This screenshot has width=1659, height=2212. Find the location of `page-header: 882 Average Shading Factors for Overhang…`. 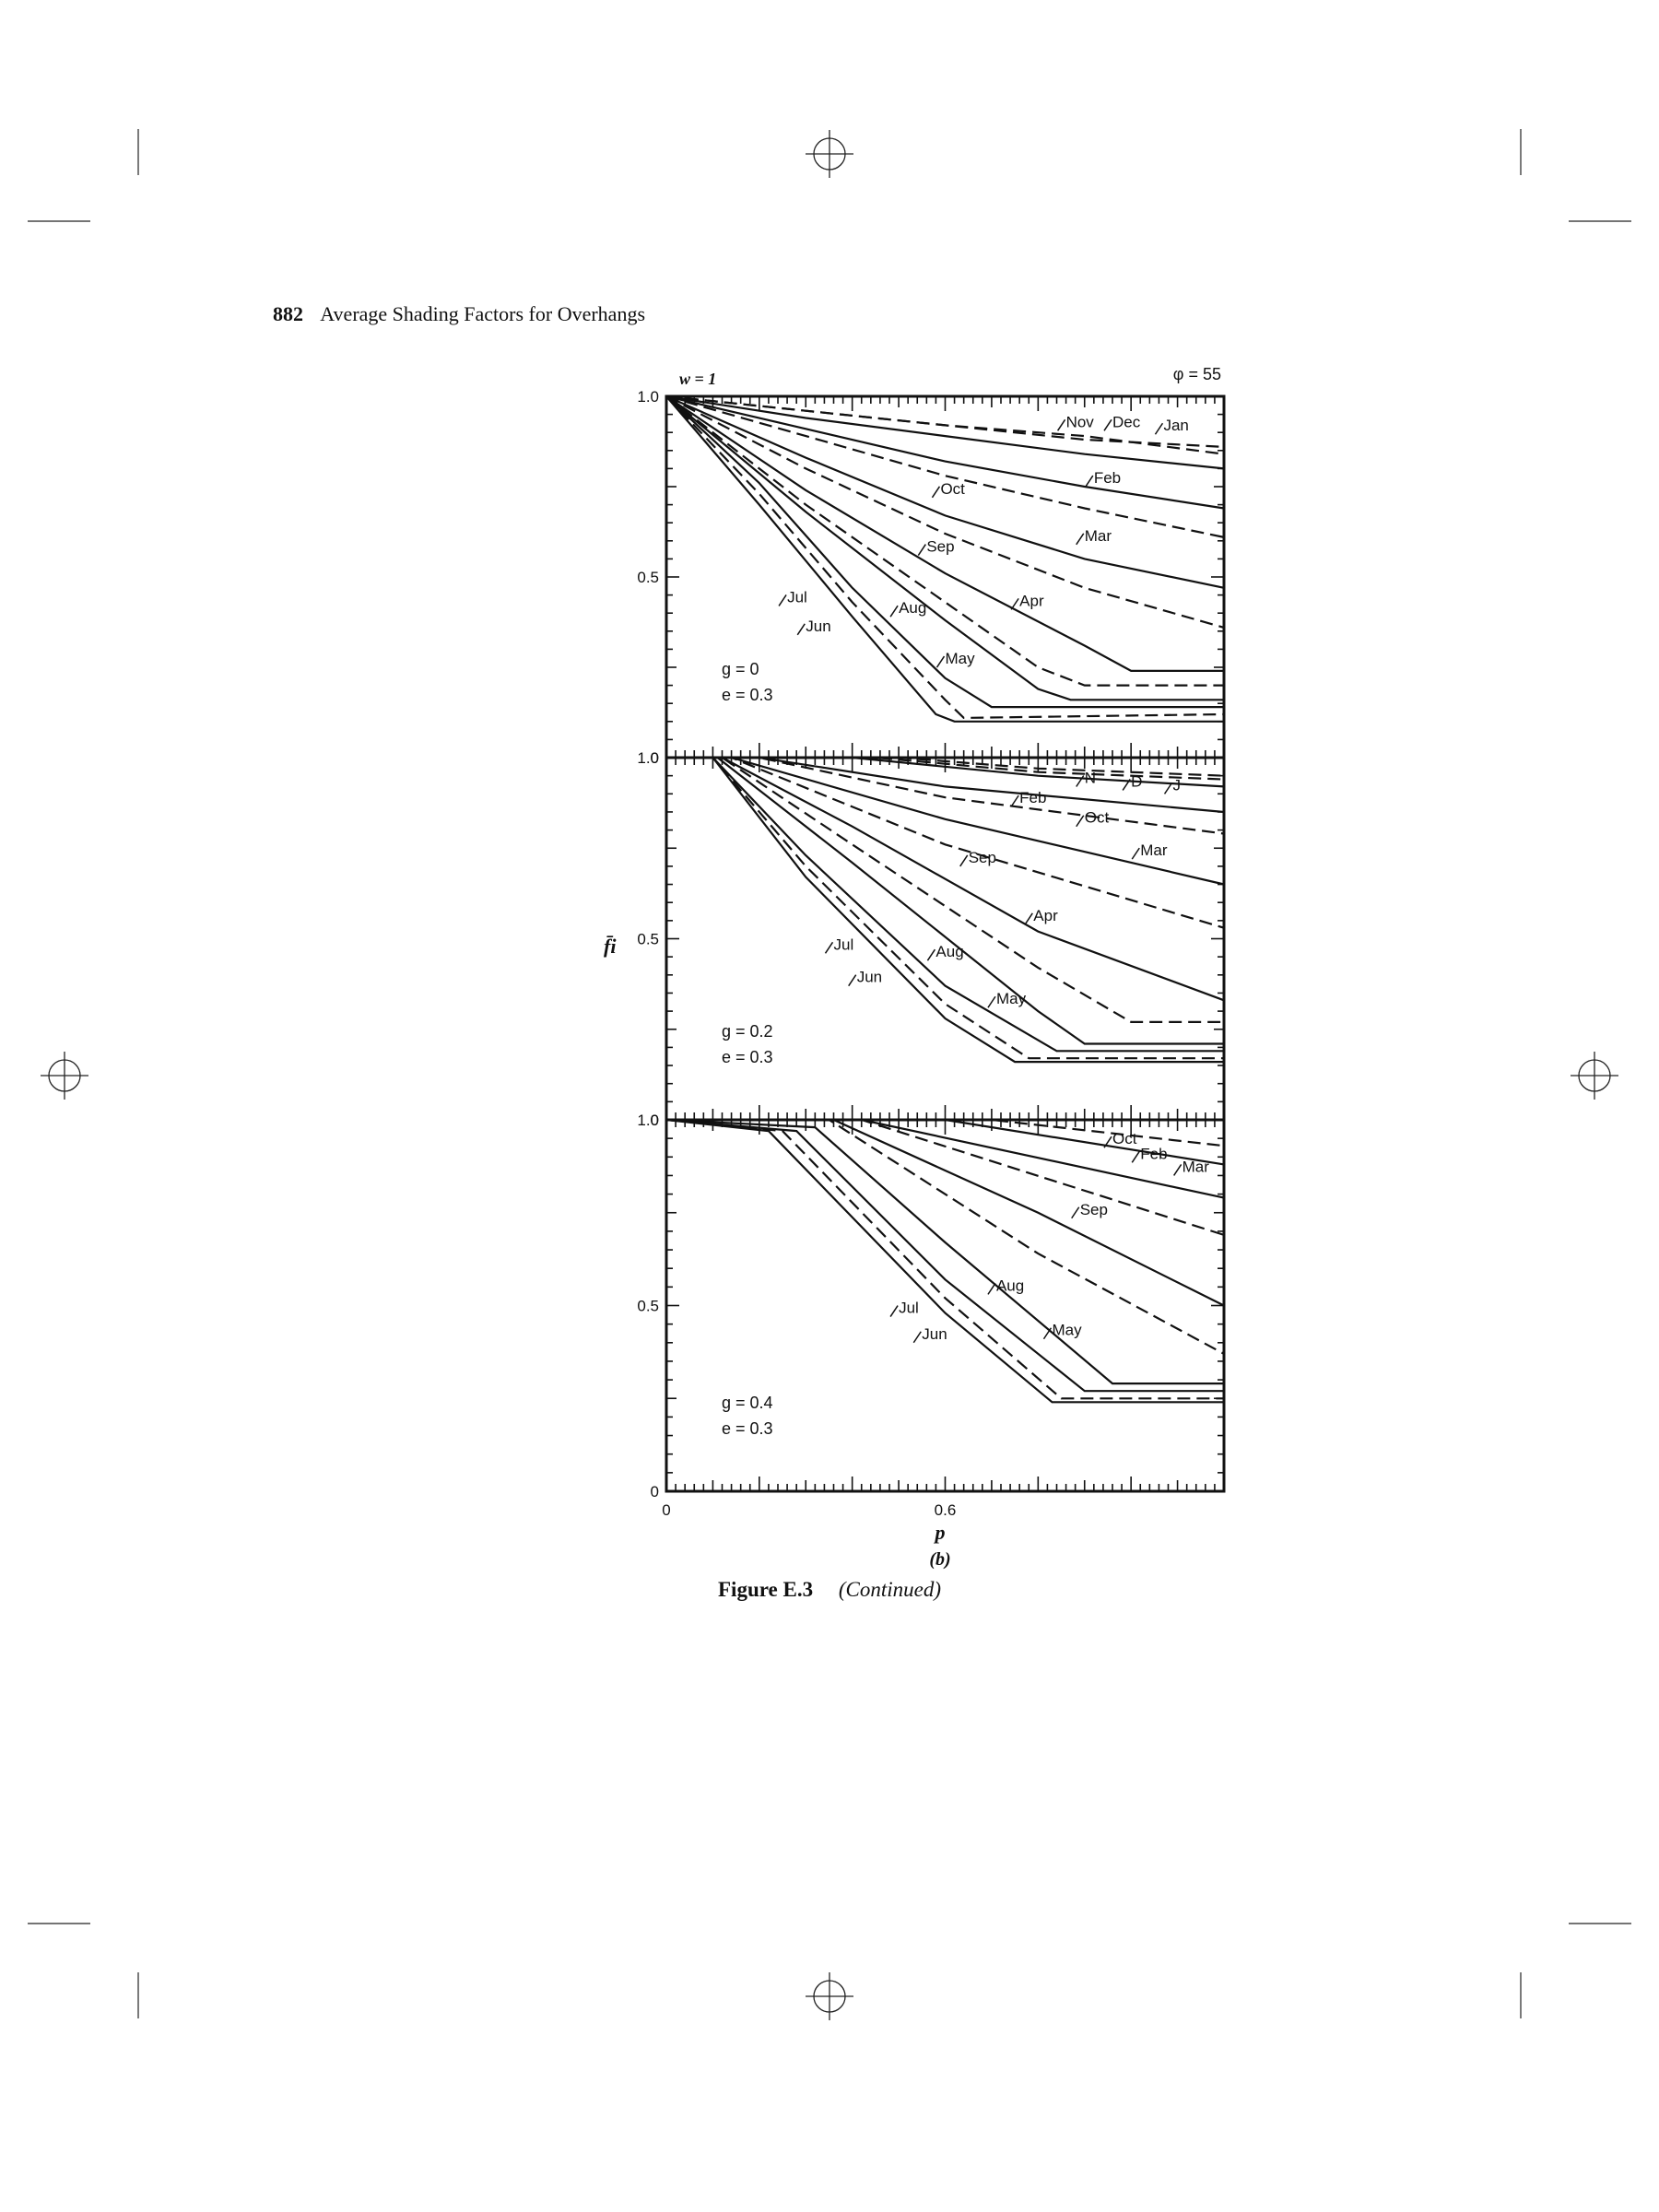

page-header: 882 Average Shading Factors for Overhang… is located at coordinates (459, 314).